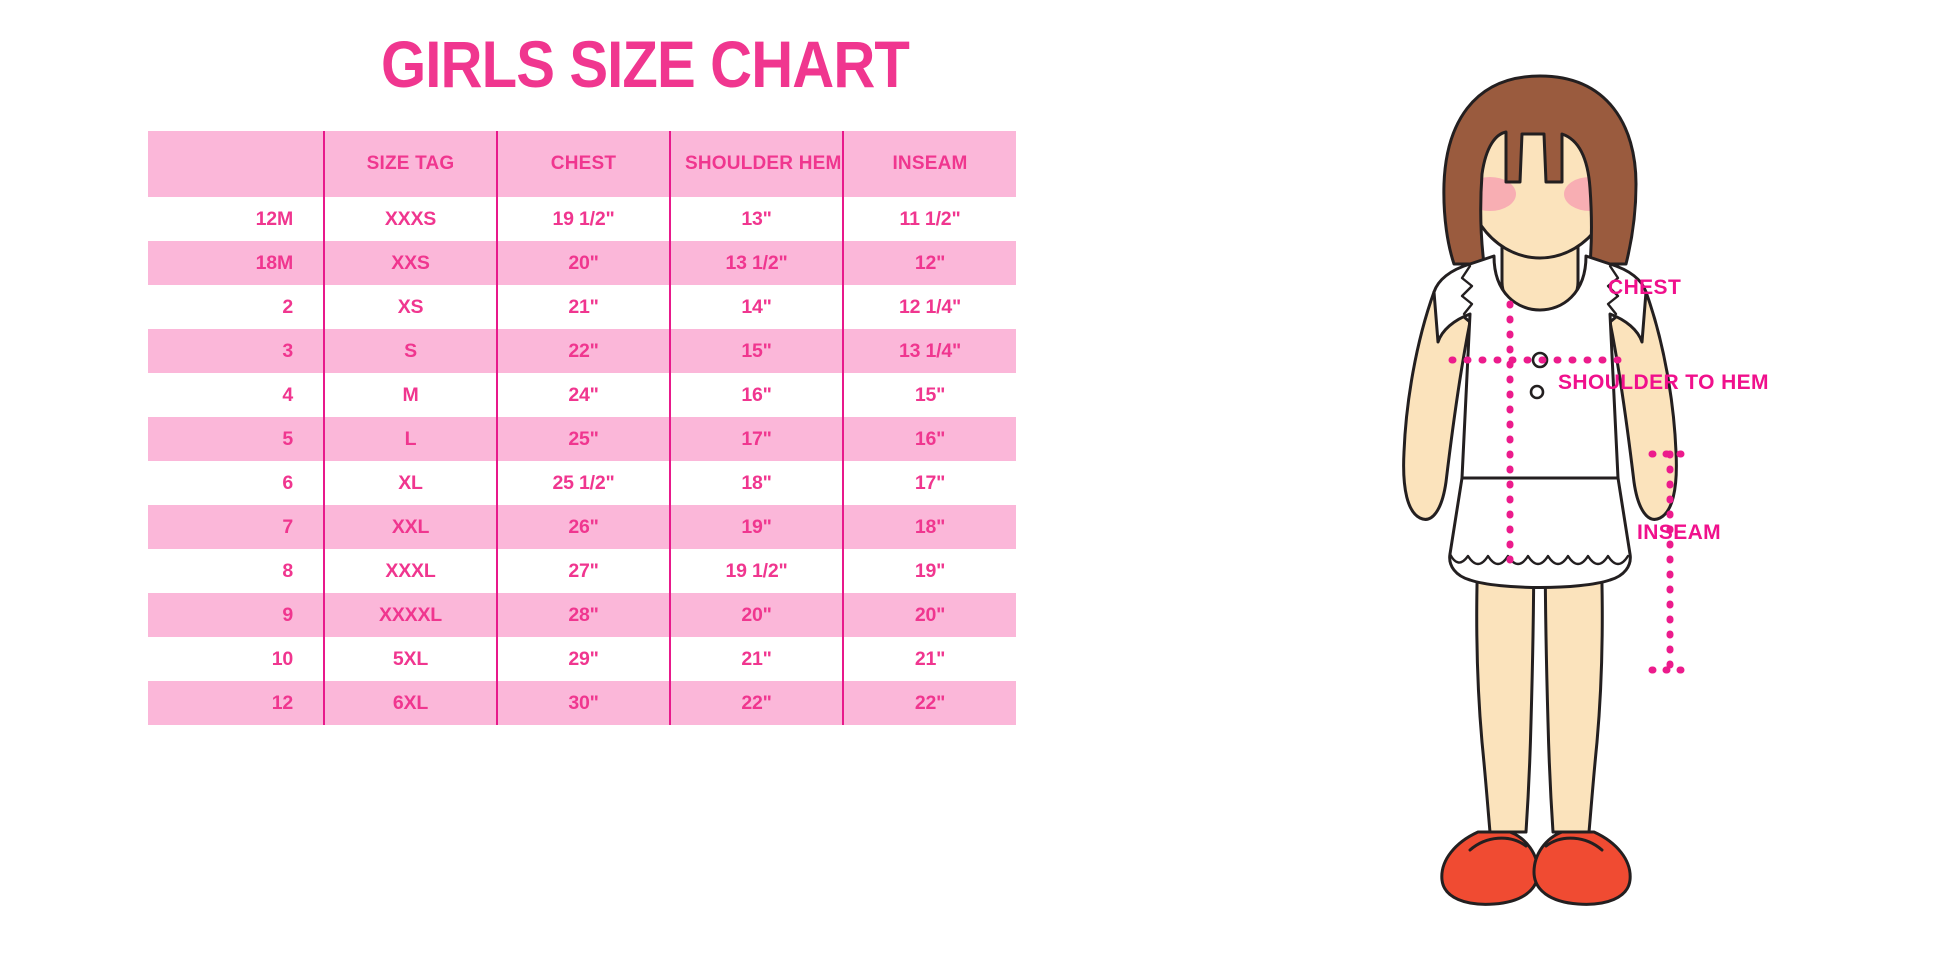  Describe the element at coordinates (410, 263) in the screenshot. I see `cell-size-tag: XXS` at that location.